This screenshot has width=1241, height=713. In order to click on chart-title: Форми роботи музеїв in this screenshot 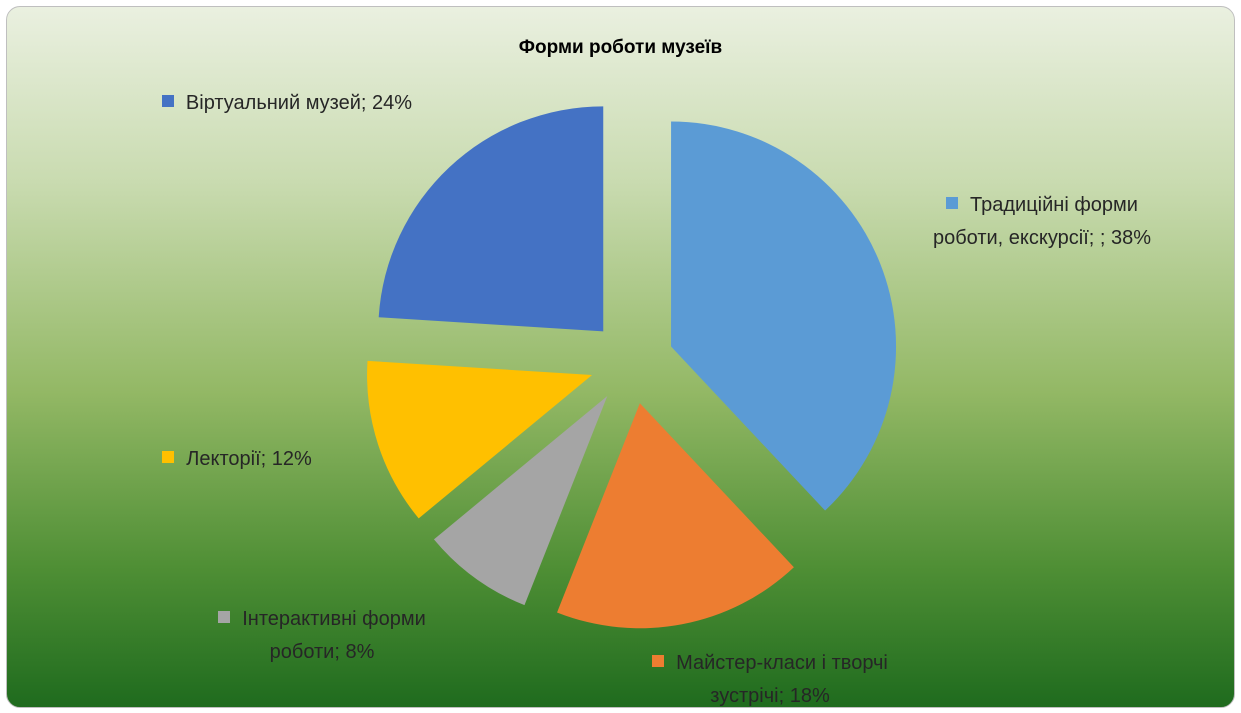, I will do `click(620, 47)`.